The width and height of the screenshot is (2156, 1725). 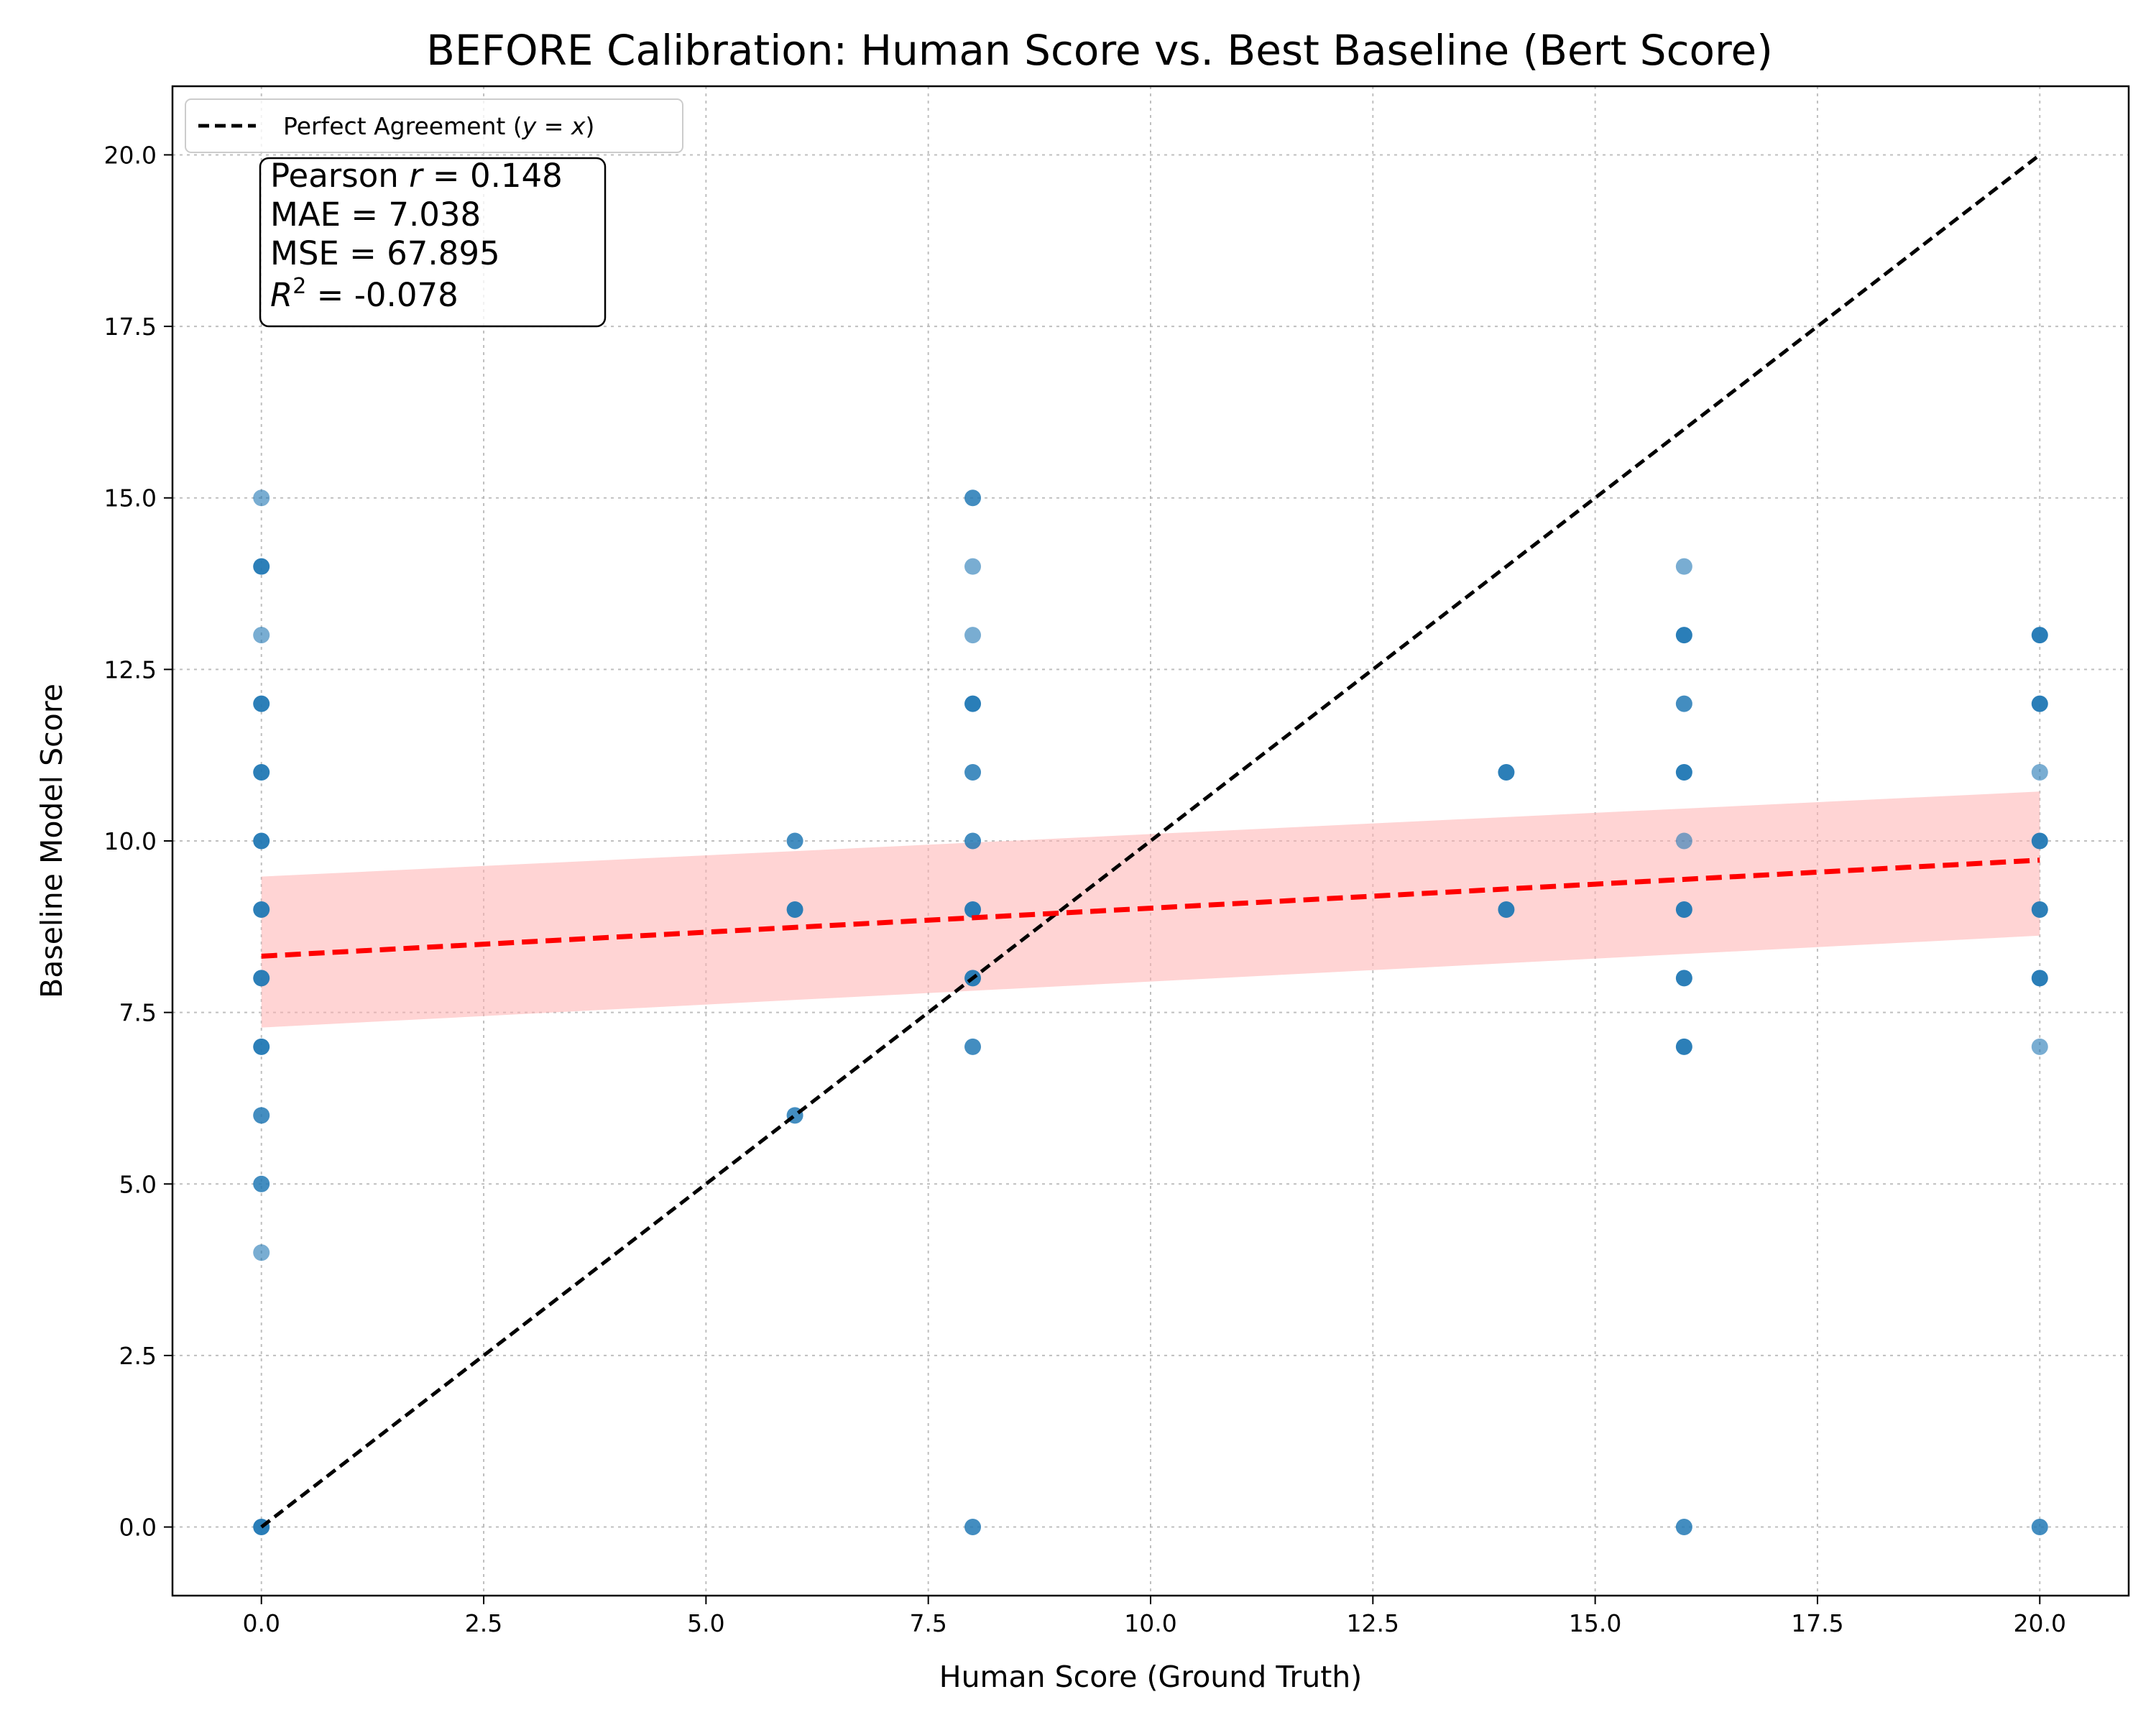 I want to click on y-tick-label-2: 5.0, so click(x=138, y=1184).